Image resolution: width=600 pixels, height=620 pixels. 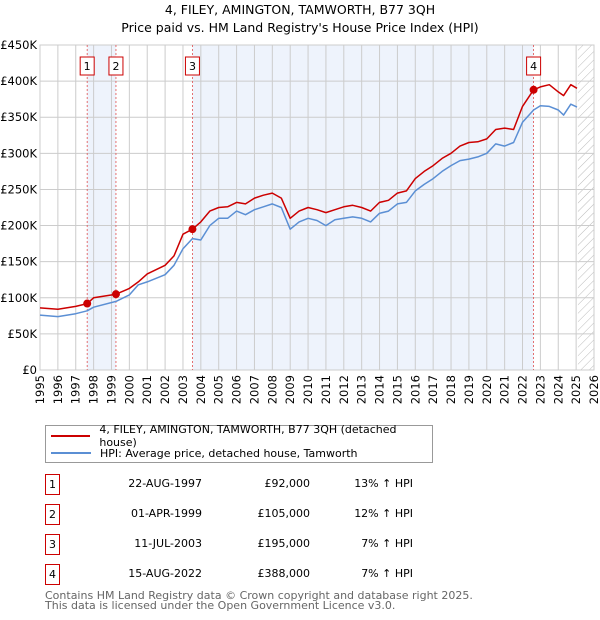 I want to click on x-tick-label: 1999, so click(x=111, y=389).